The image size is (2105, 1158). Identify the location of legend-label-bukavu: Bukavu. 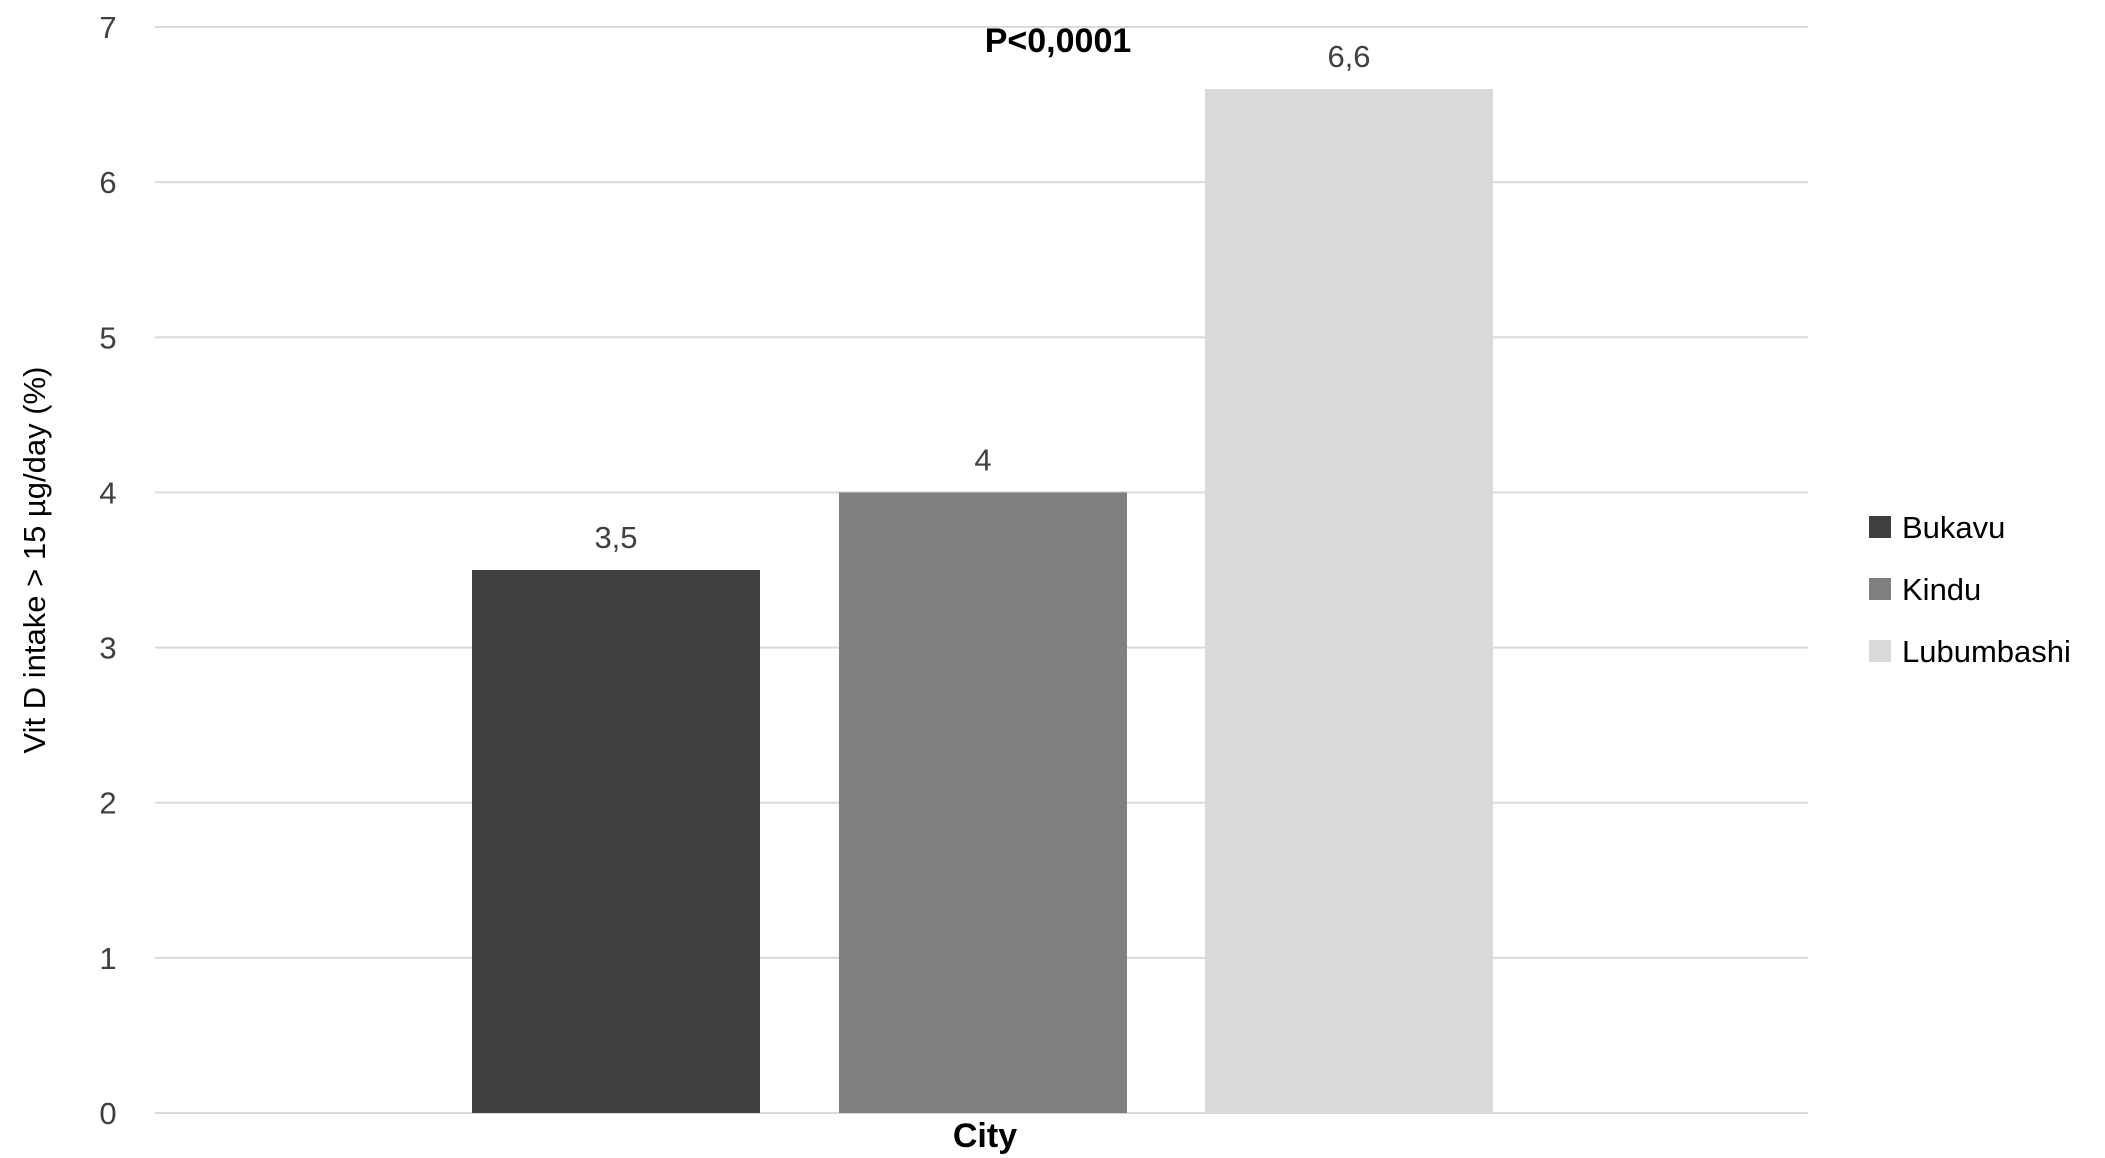
(1953, 527).